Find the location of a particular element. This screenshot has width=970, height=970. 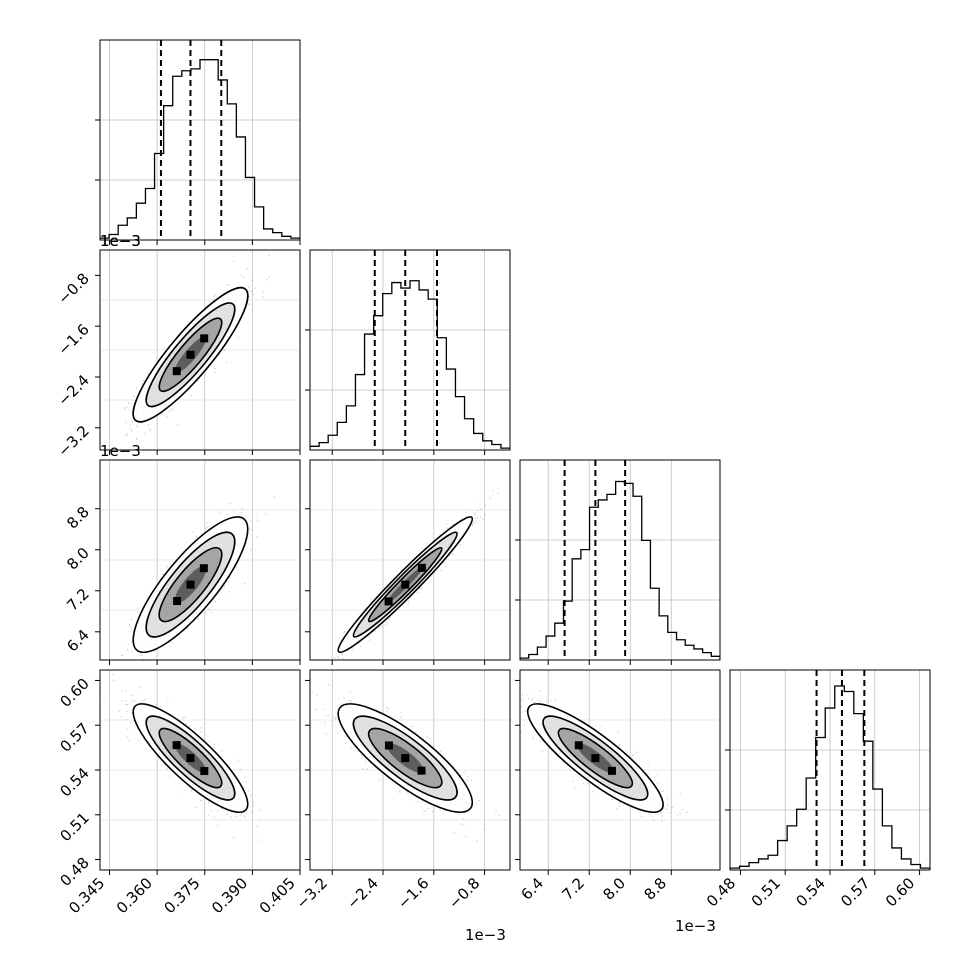

x-tick-label: −2.4 is located at coordinates (362, 893).